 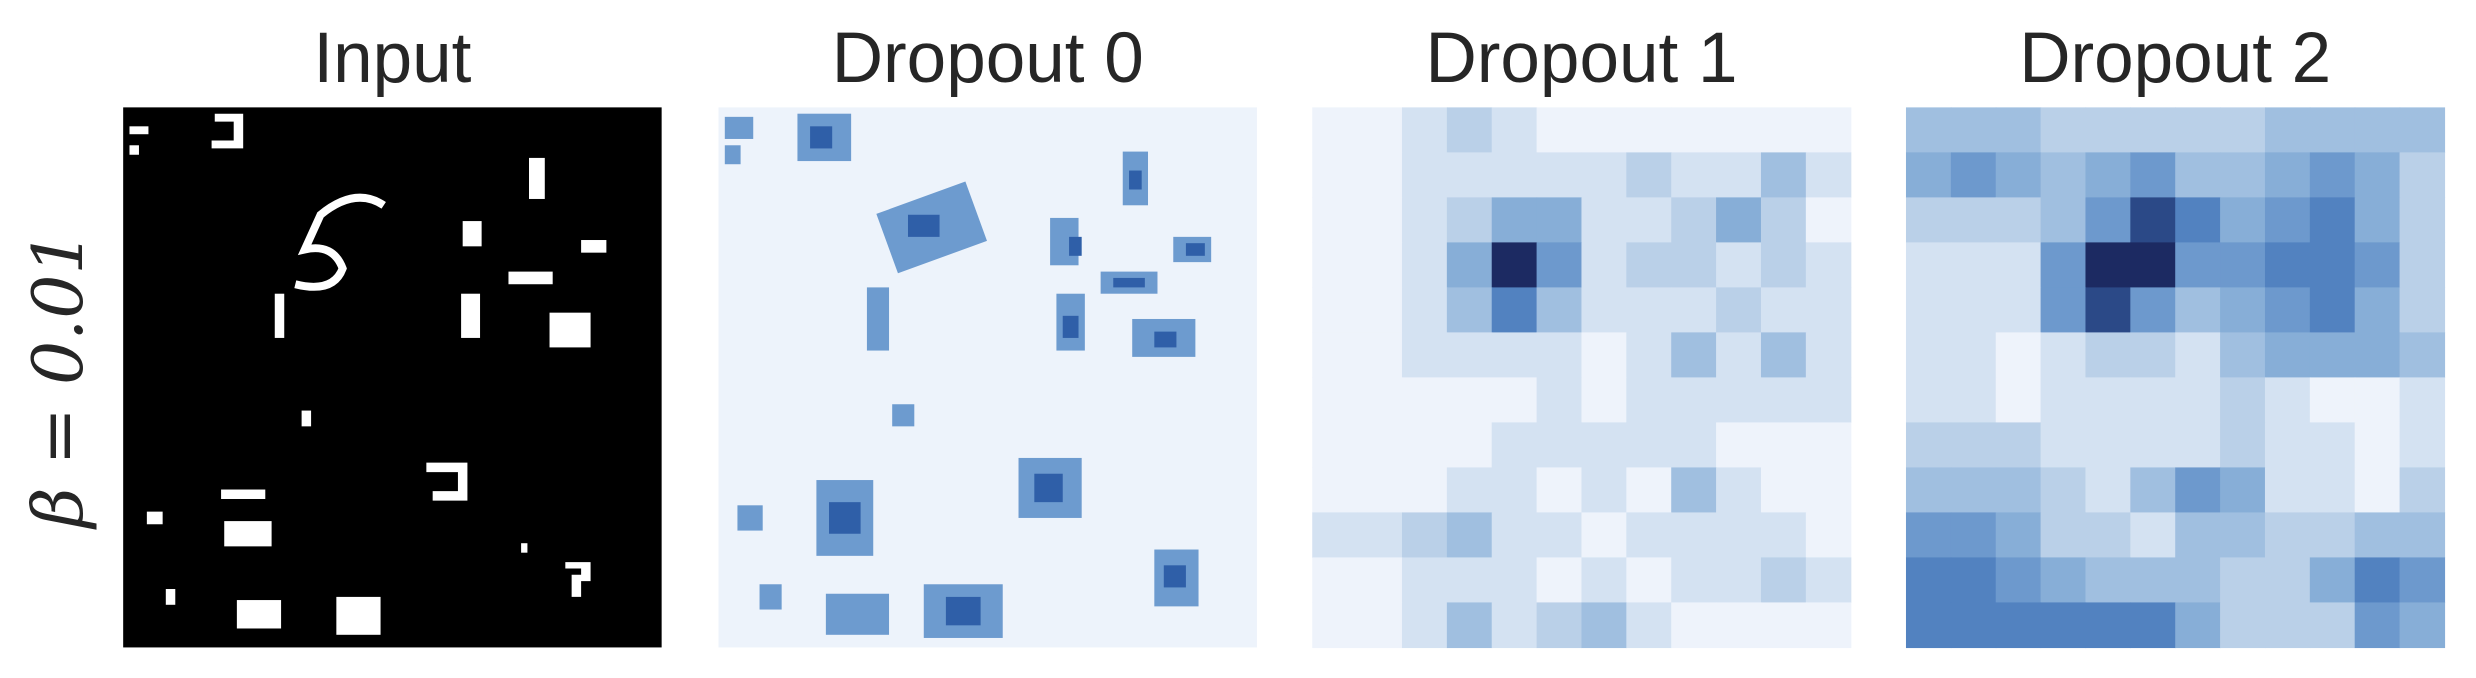 I want to click on panel-title: Input, so click(x=392, y=58).